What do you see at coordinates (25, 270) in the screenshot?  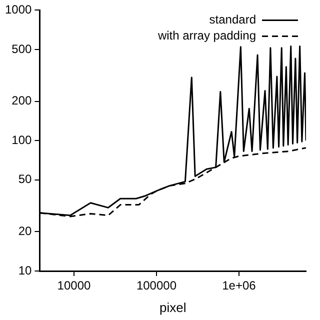 I see `y-tick-label: 10` at bounding box center [25, 270].